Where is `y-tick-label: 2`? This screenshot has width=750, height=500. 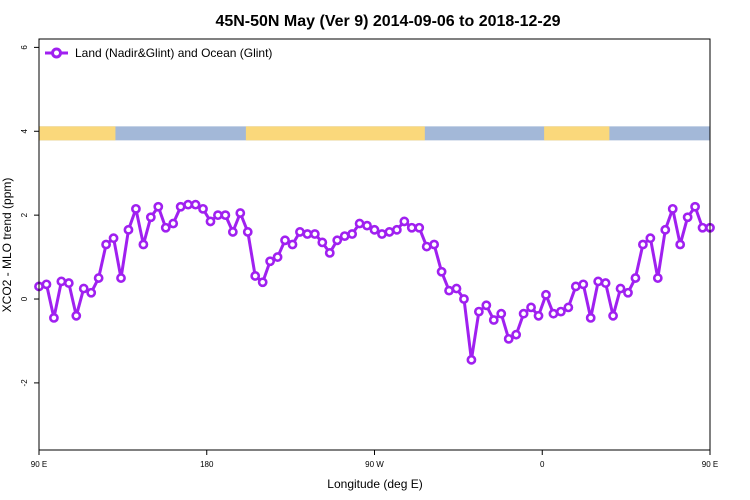 y-tick-label: 2 is located at coordinates (24, 214).